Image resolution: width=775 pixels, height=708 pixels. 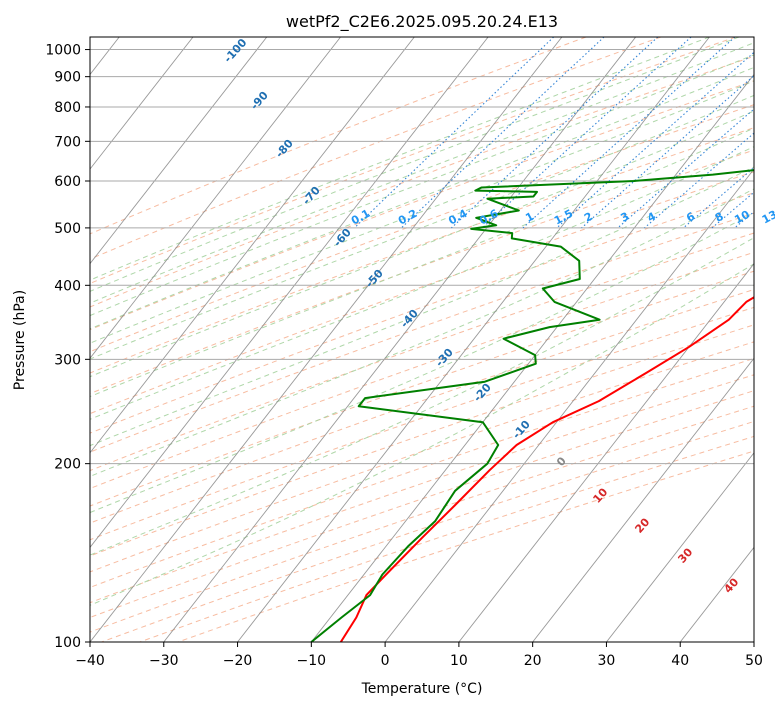 What do you see at coordinates (459, 661) in the screenshot?
I see `x-tick-label: 10` at bounding box center [459, 661].